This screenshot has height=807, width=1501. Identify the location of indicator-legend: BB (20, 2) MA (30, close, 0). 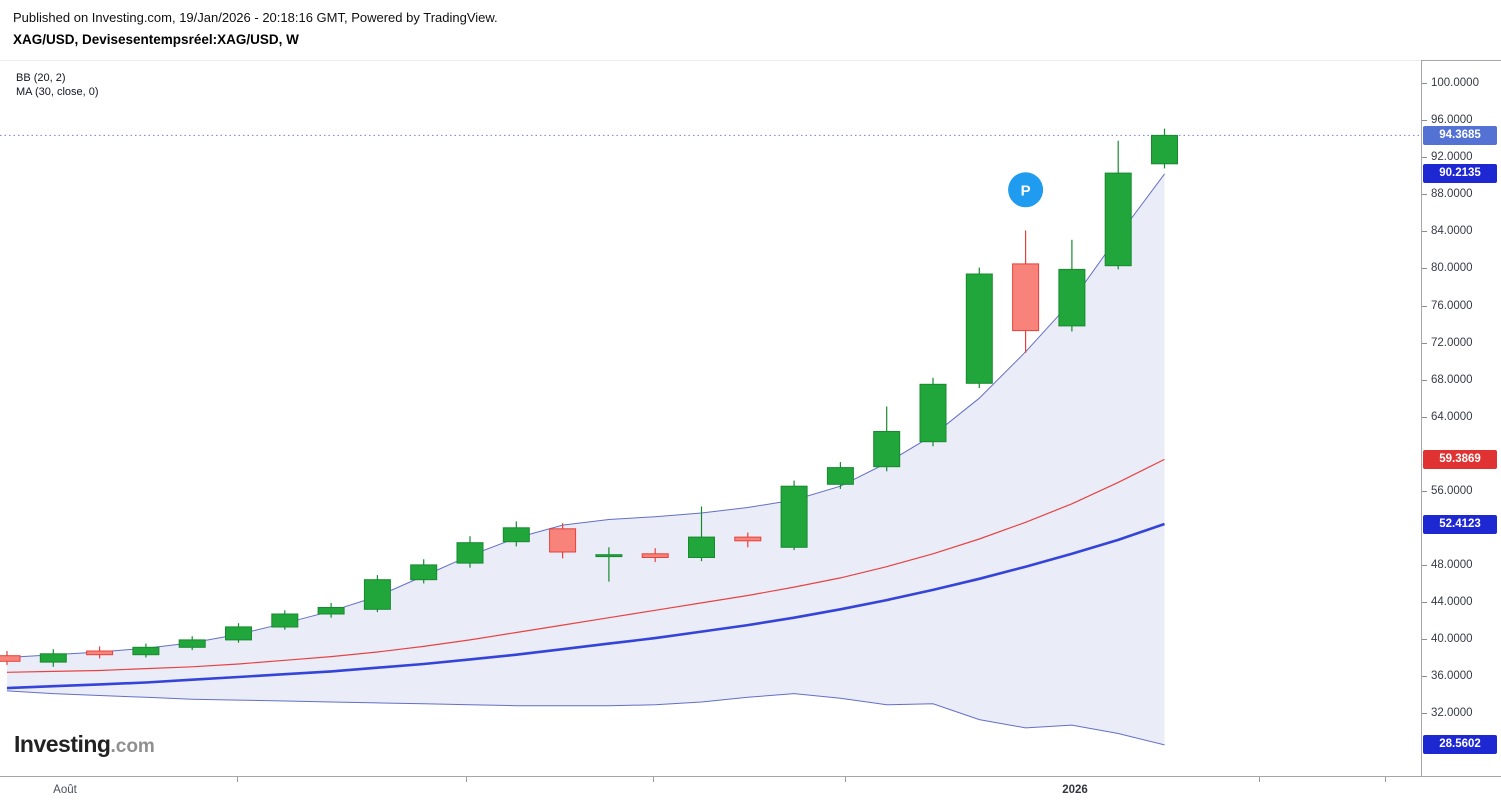
(57, 85).